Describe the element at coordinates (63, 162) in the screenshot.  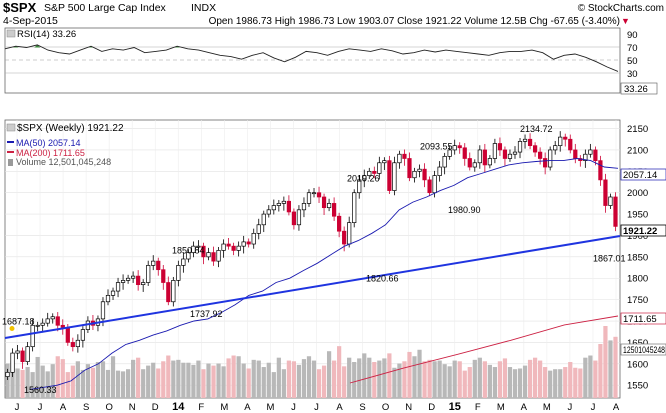
I see `volume-legend: Volume 12,501,045,248` at that location.